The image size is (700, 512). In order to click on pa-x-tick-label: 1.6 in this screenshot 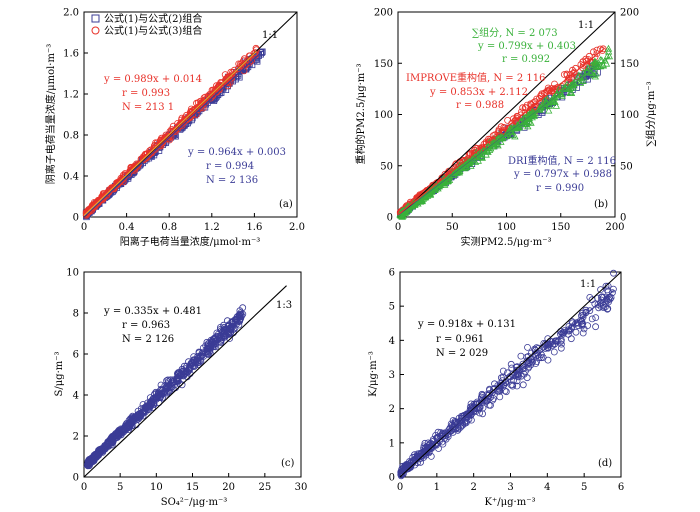, I will do `click(254, 227)`.